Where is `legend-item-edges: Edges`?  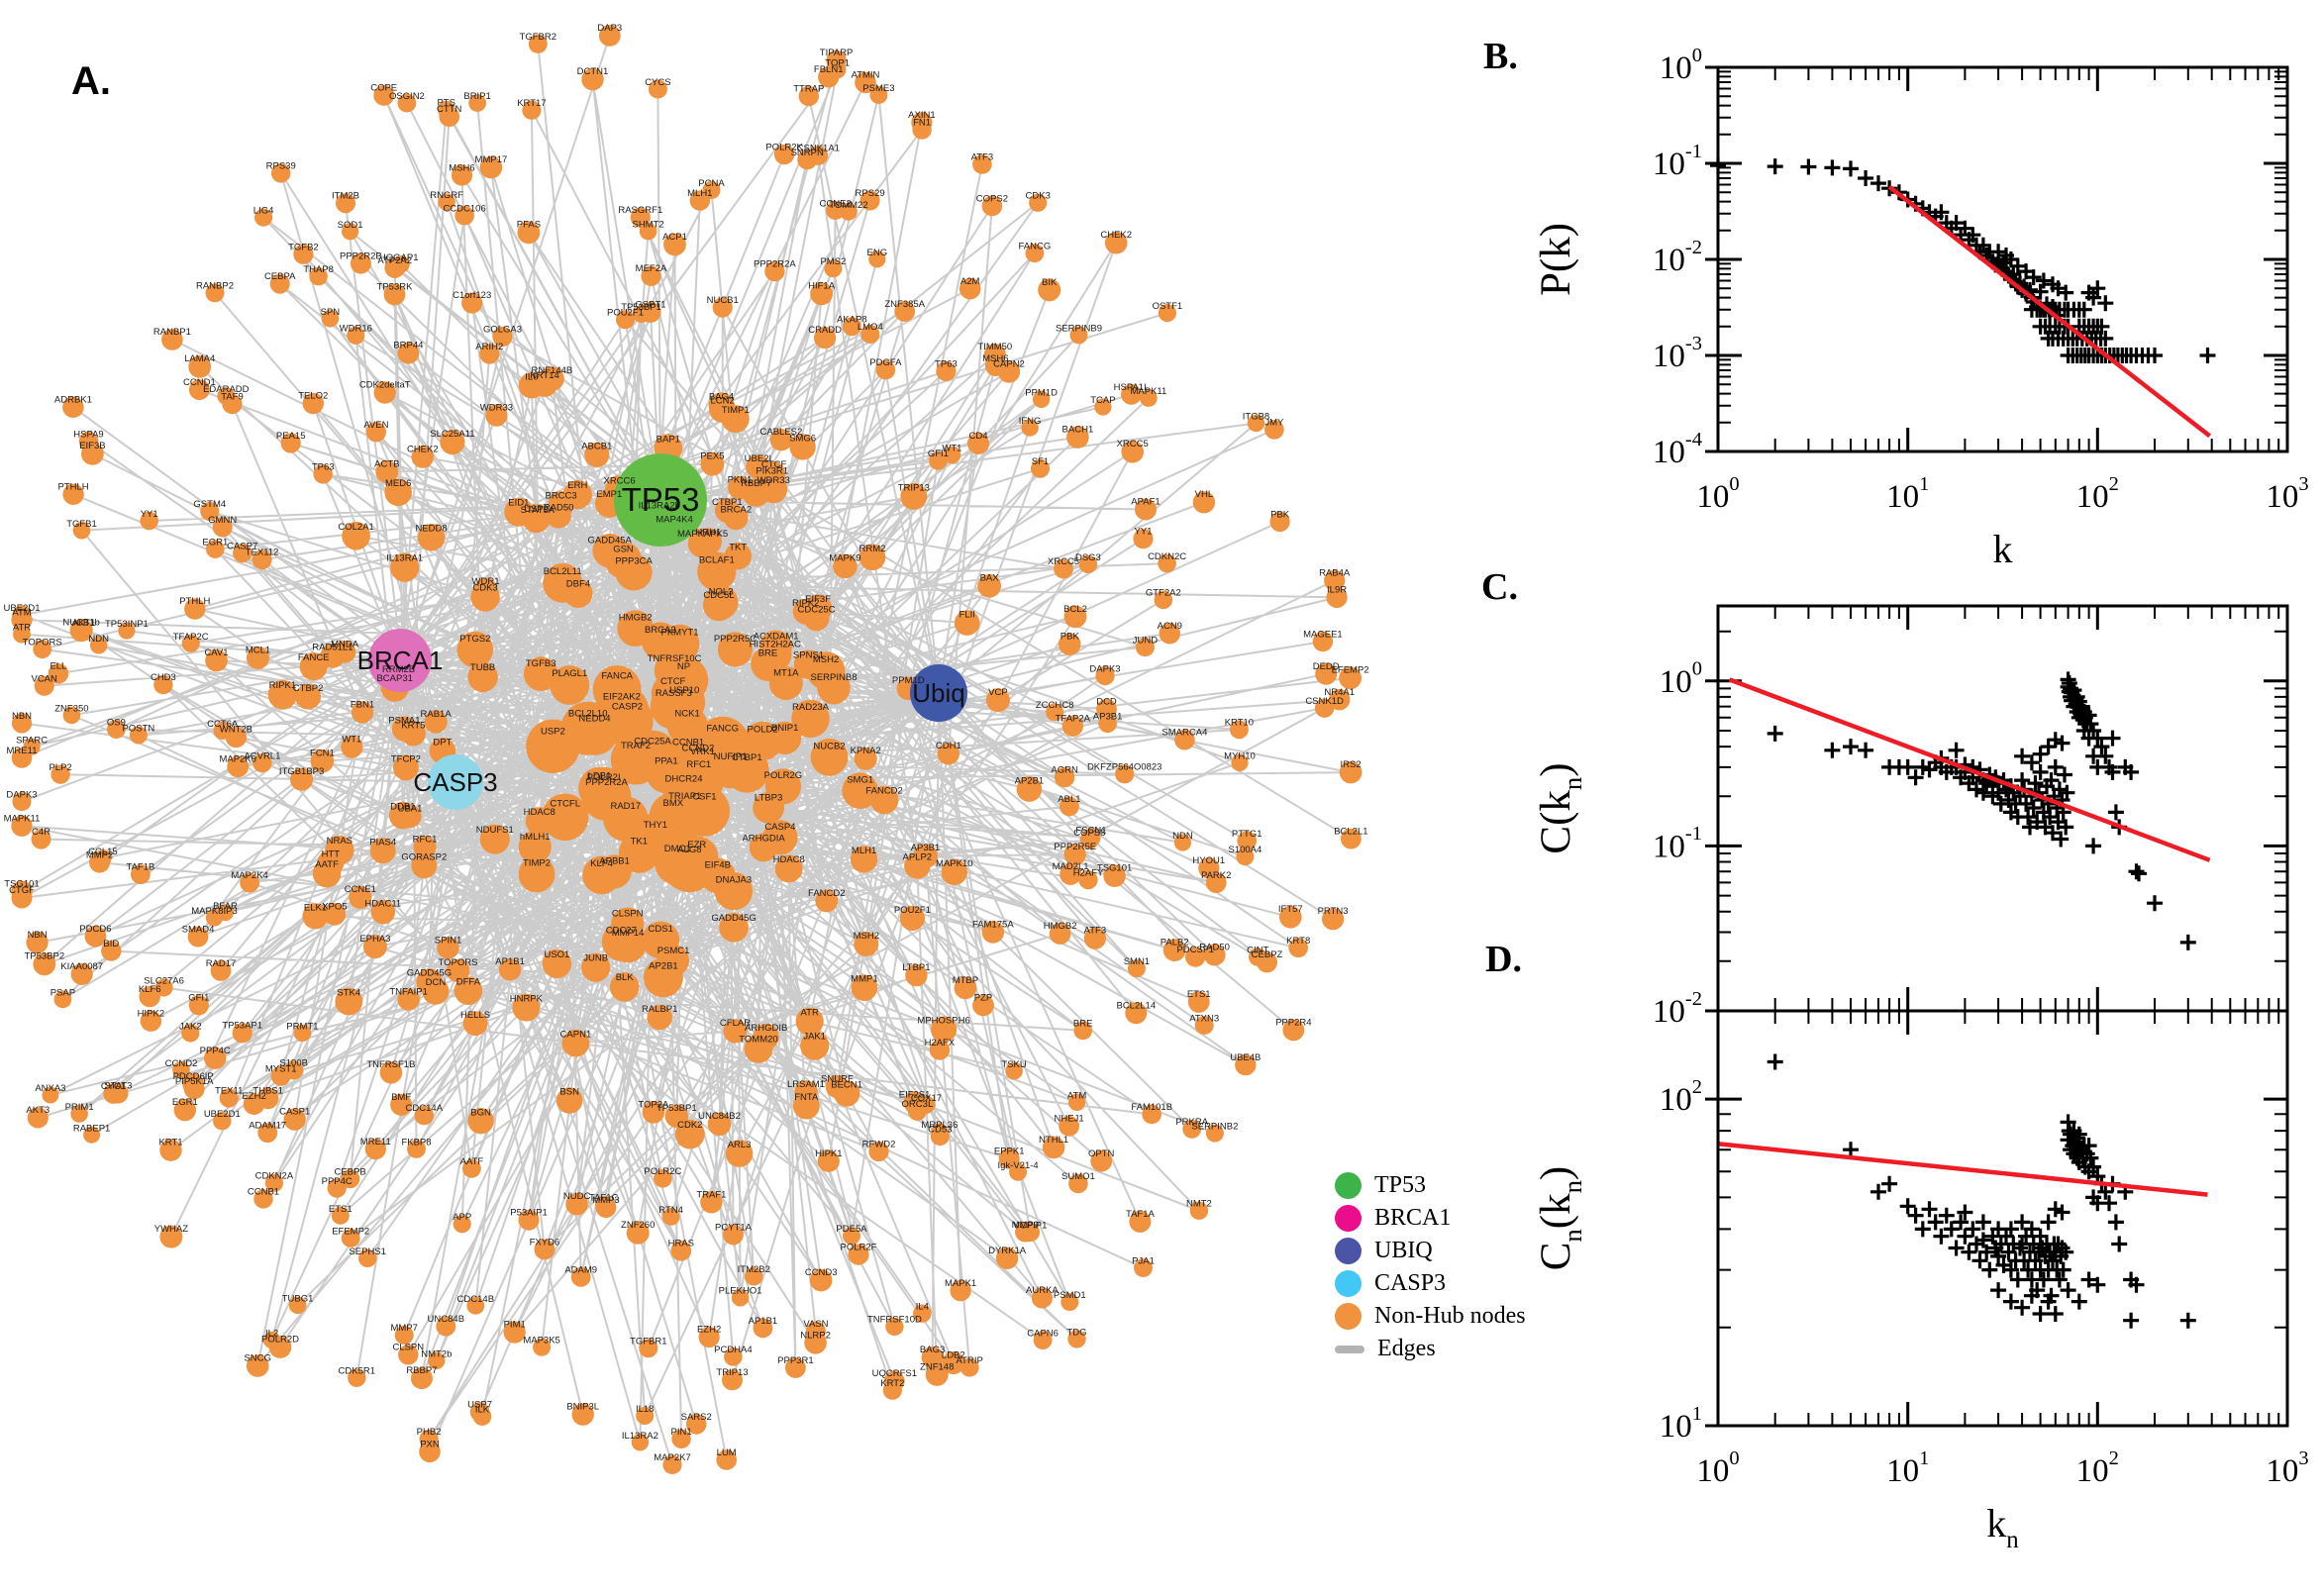 legend-item-edges: Edges is located at coordinates (1431, 1349).